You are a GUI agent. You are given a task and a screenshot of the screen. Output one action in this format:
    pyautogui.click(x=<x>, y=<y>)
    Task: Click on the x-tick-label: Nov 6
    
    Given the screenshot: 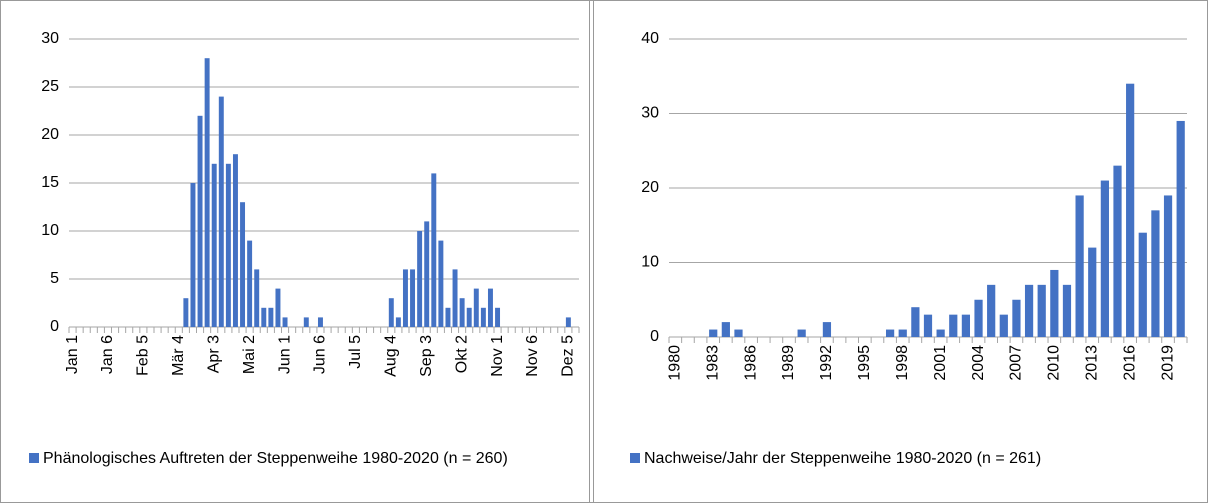 What is the action you would take?
    pyautogui.click(x=532, y=356)
    